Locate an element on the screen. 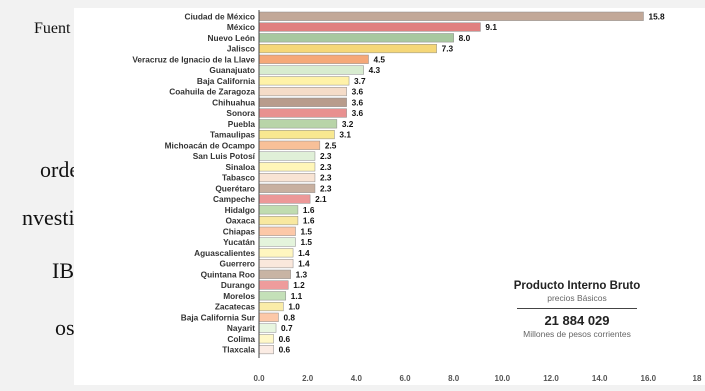 This screenshot has width=705, height=391. x-tick-label: 4.0 is located at coordinates (357, 378).